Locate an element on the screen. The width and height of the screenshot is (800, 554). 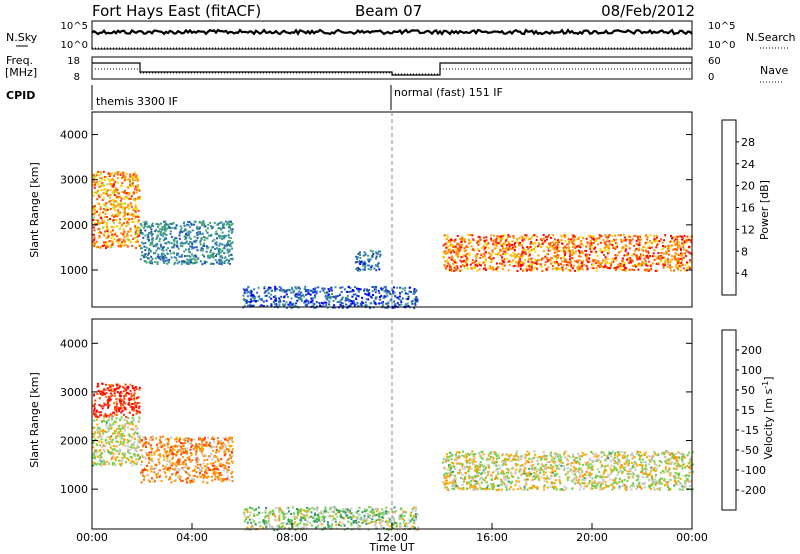
freq-label-2: [MHz] is located at coordinates (21, 72).